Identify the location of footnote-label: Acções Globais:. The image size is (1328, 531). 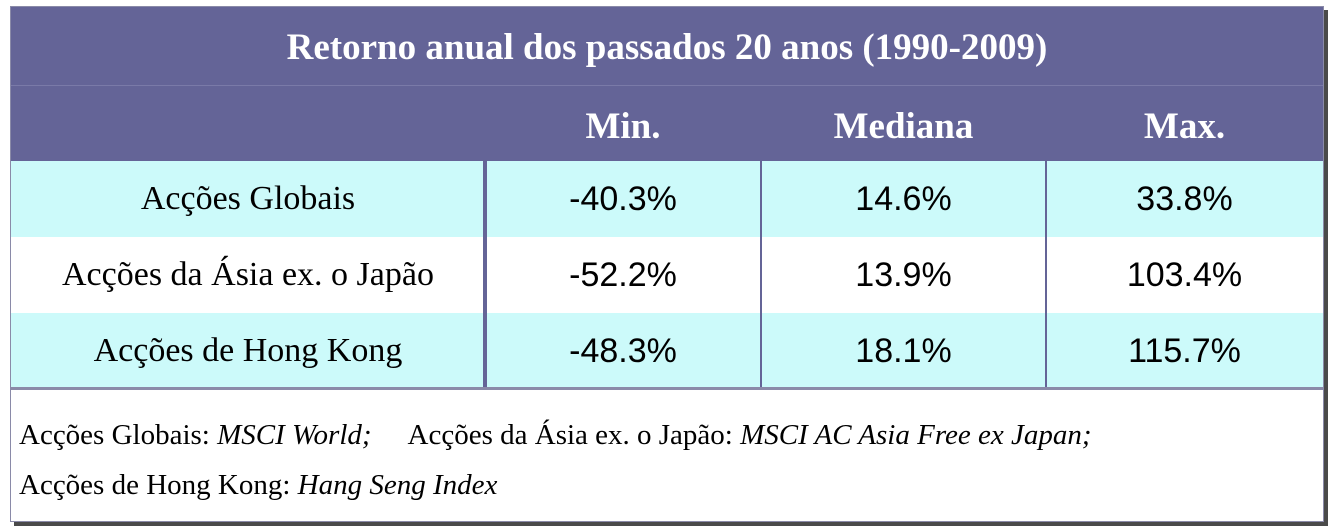
(118, 435).